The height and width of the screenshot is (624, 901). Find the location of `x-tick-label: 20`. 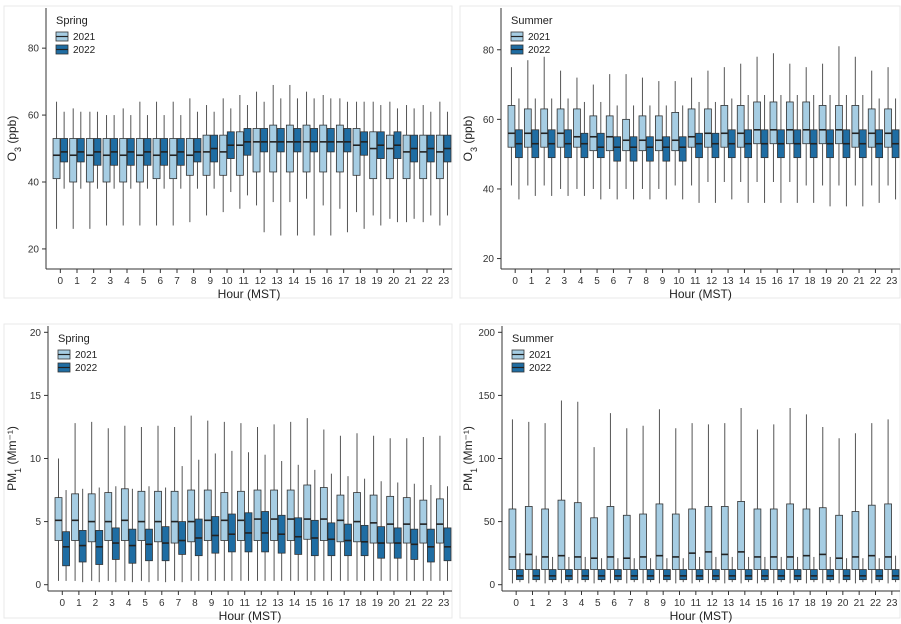

x-tick-label: 20 is located at coordinates (394, 603).